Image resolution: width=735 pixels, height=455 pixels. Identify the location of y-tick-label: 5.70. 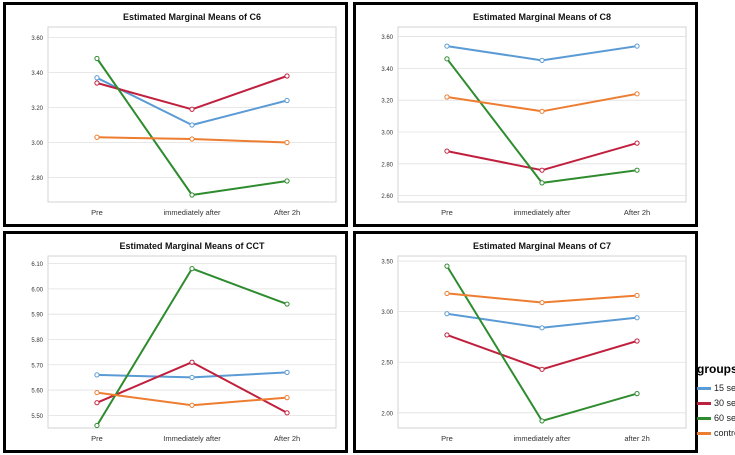
(37, 366).